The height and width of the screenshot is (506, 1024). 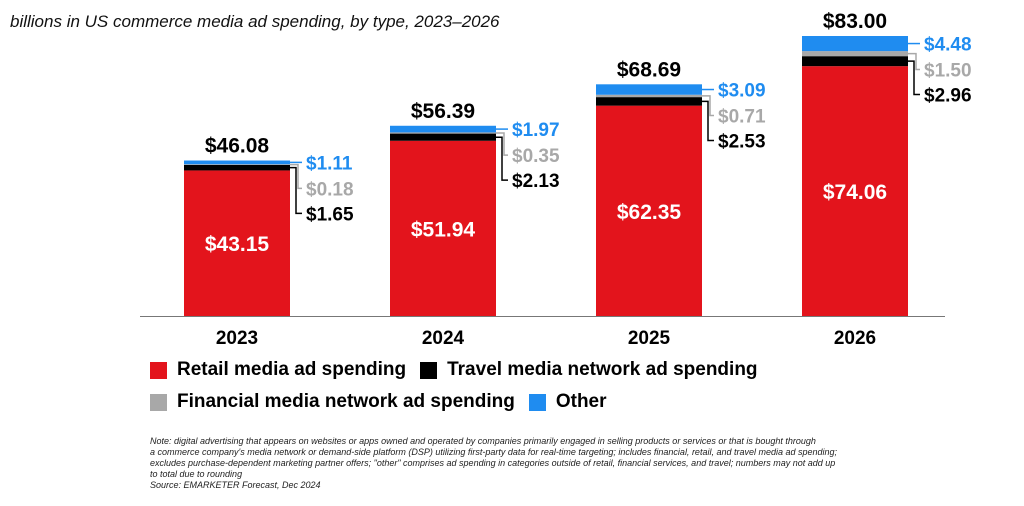 I want to click on tick-label-2023: 2023, so click(x=237, y=338).